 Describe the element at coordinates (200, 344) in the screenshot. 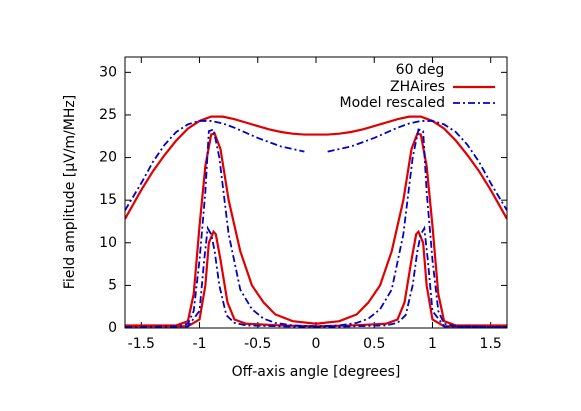

I see `x-tick-label: -1` at that location.